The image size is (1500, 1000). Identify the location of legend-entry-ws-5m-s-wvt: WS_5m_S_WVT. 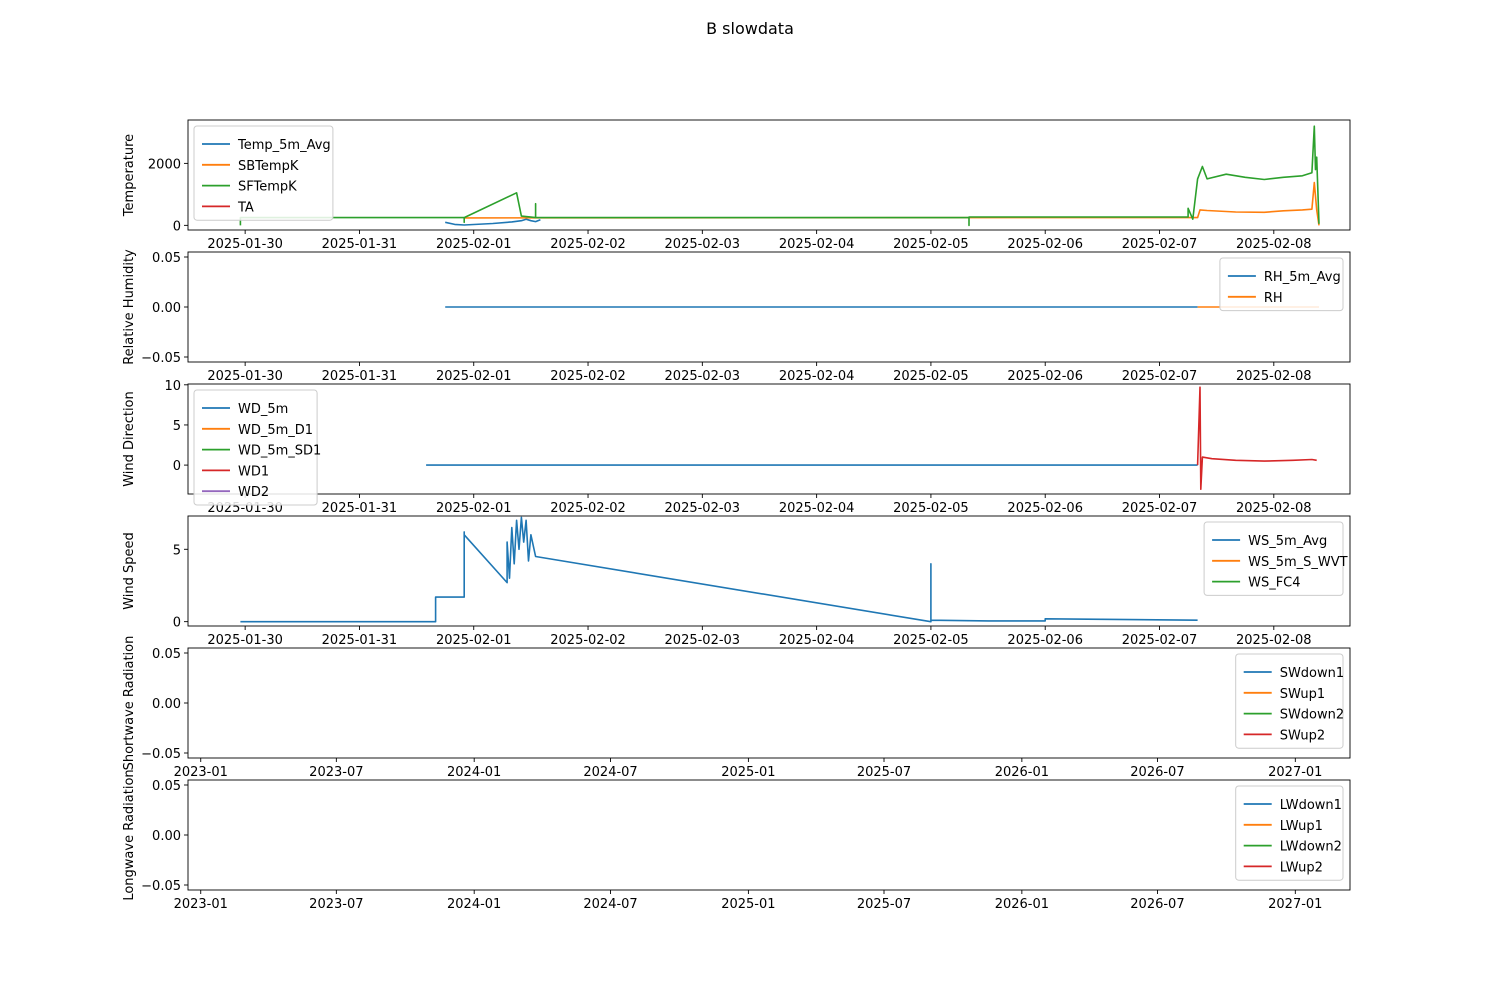
(1298, 562).